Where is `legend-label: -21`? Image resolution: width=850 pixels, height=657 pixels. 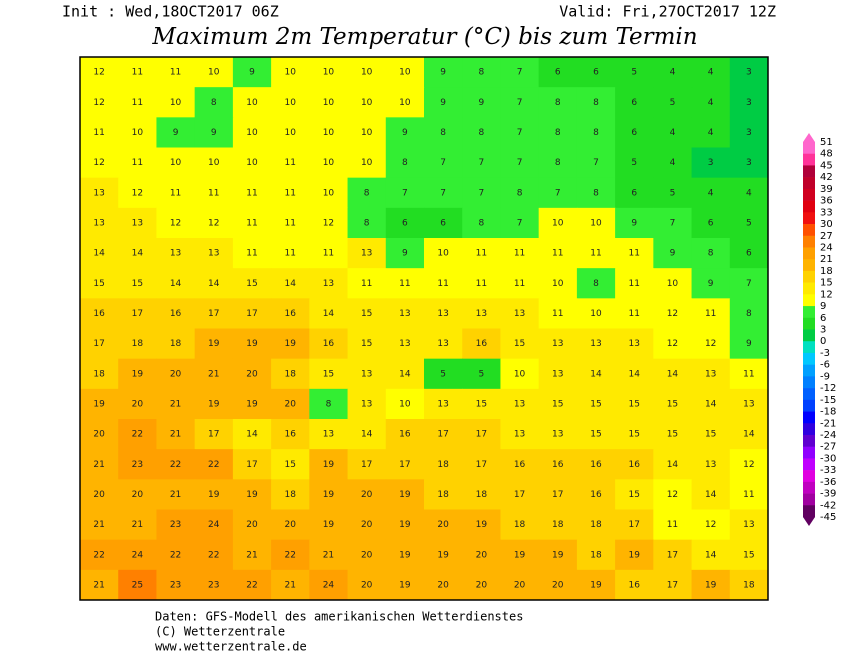
legend-label: -21 is located at coordinates (828, 423).